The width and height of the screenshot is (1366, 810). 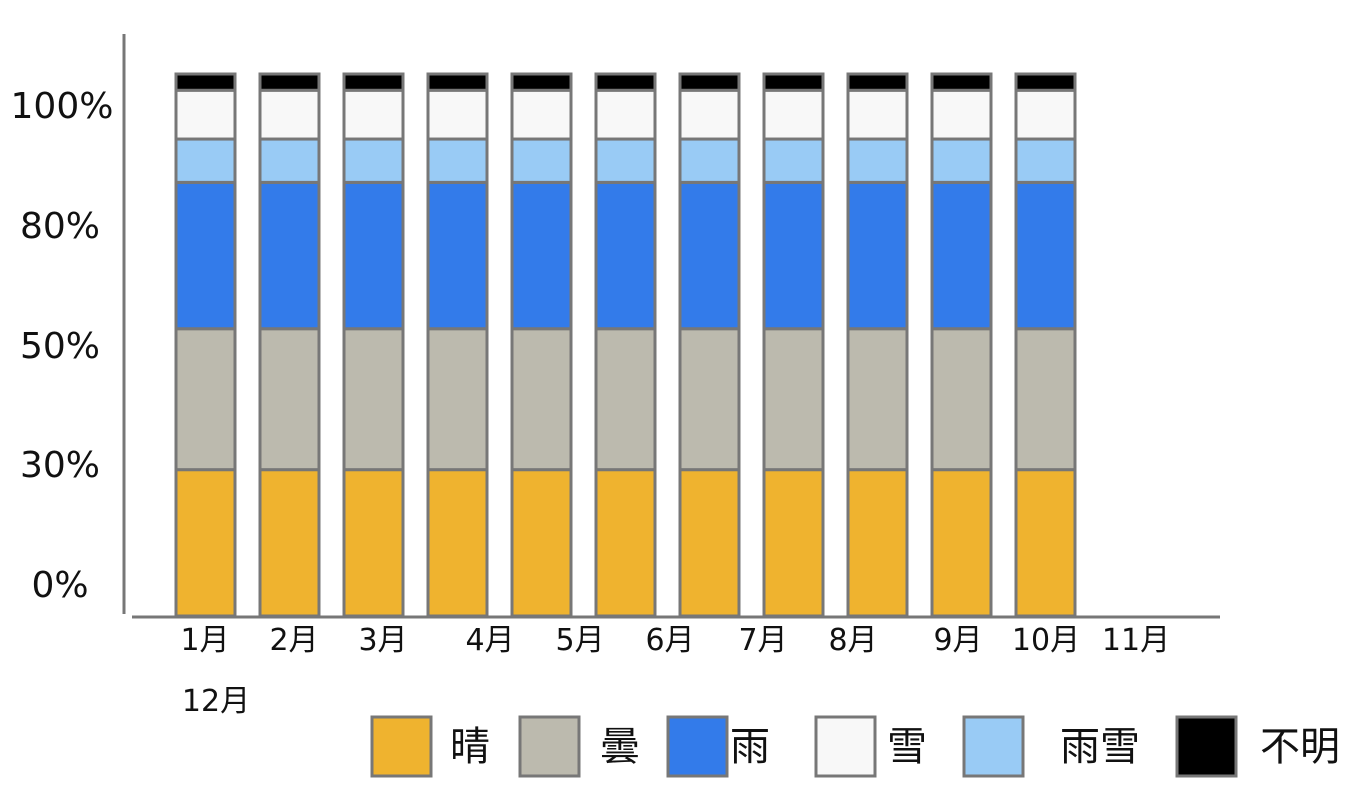 What do you see at coordinates (382, 640) in the screenshot?
I see `x-tick-label: 3月` at bounding box center [382, 640].